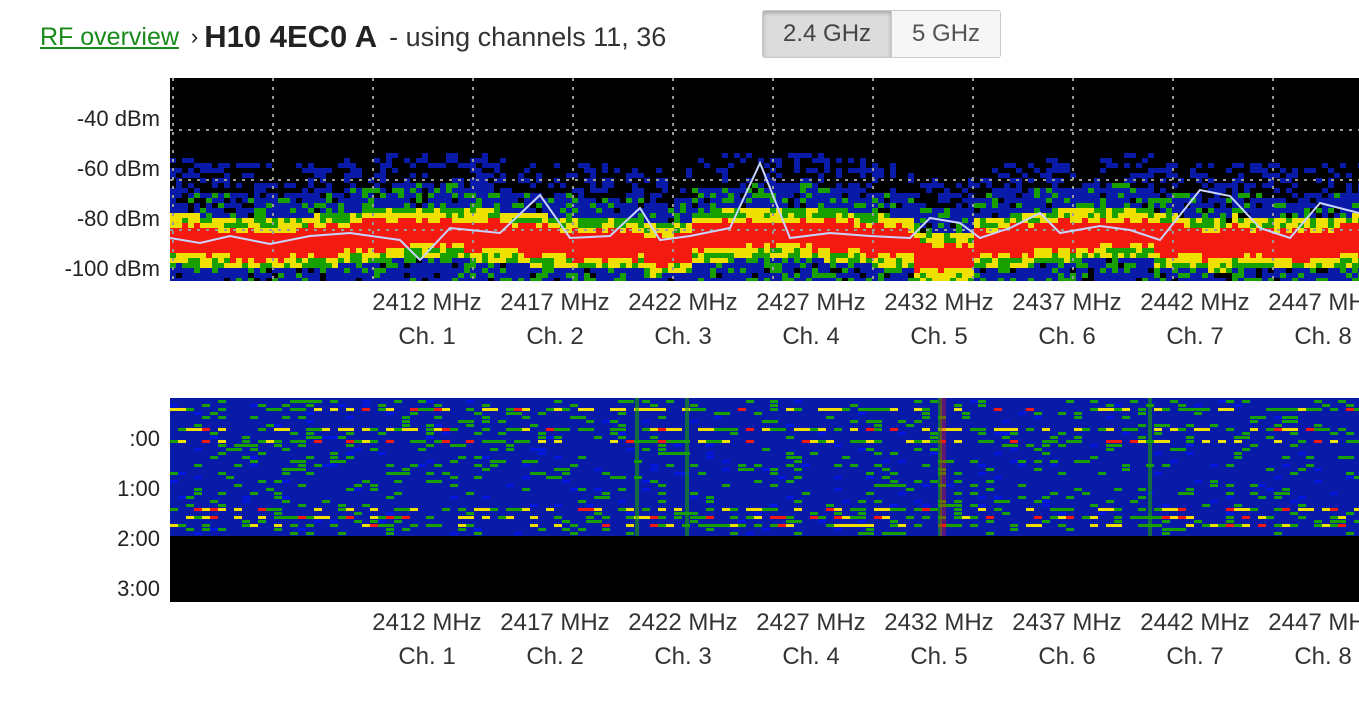 The width and height of the screenshot is (1359, 702). What do you see at coordinates (555, 640) in the screenshot?
I see `waterfall-x-tick: 2417 MHz Ch. 2` at bounding box center [555, 640].